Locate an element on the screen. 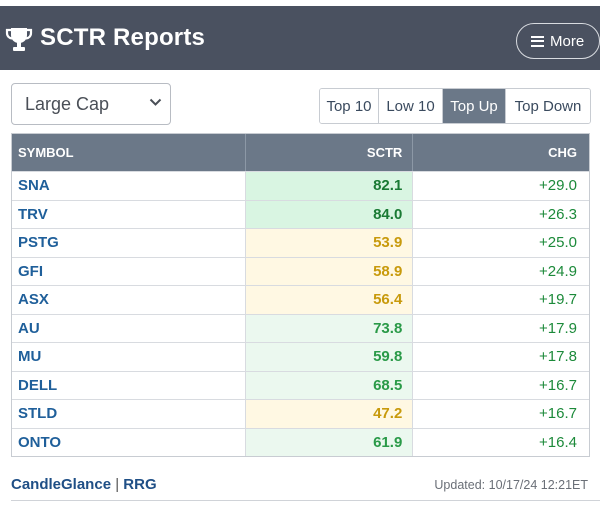 This screenshot has height=505, width=600. symbol-link: AU is located at coordinates (129, 328).